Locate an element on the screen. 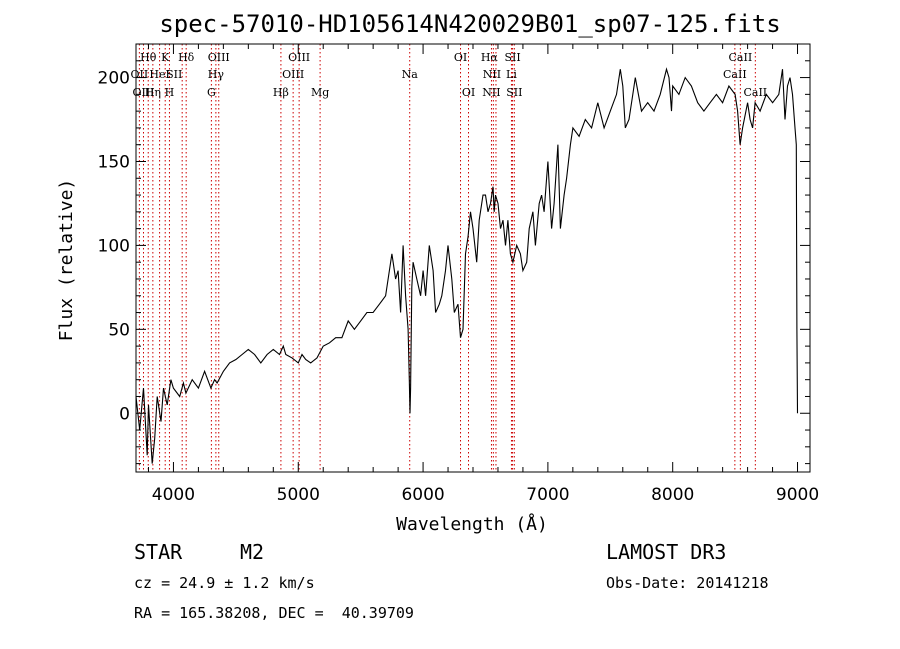 Image resolution: width=900 pixels, height=649 pixels. line-label-22: Hβ is located at coordinates (281, 92).